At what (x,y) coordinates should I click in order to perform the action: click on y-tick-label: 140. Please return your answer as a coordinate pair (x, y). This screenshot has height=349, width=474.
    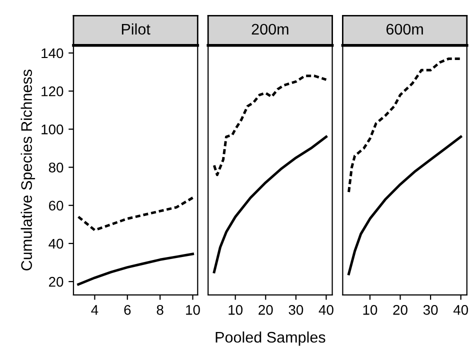
    Looking at the image, I should click on (53, 53).